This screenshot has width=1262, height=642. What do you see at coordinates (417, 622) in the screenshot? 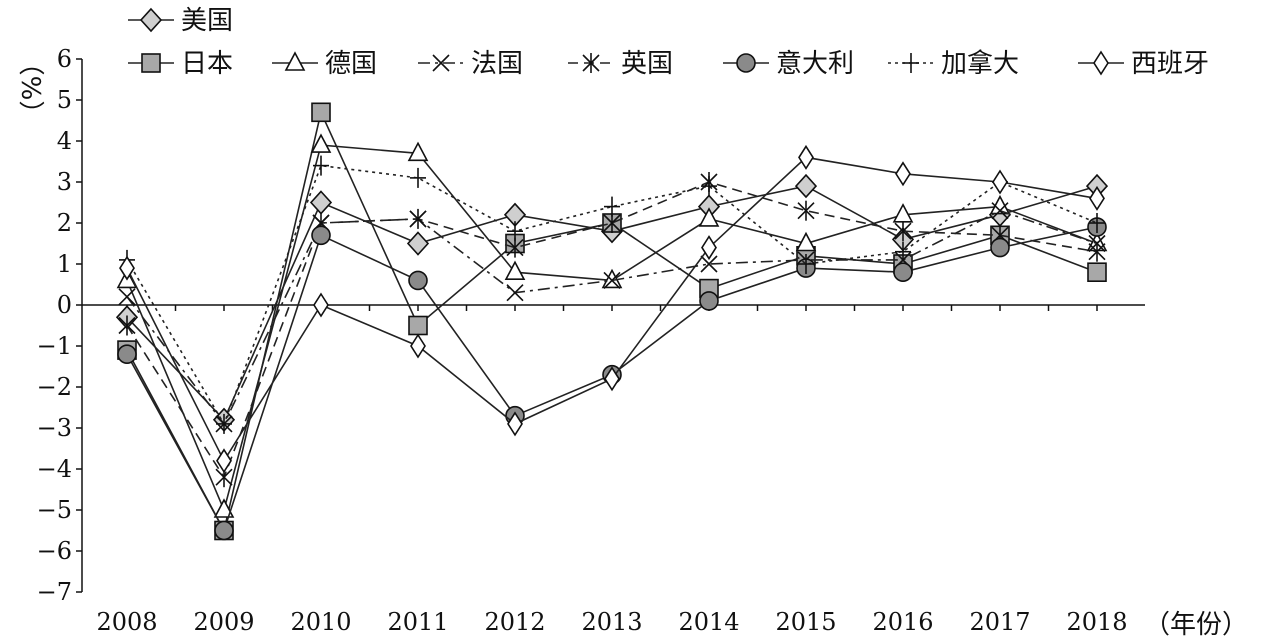
I see `x-tick-label: 2011` at bounding box center [417, 622].